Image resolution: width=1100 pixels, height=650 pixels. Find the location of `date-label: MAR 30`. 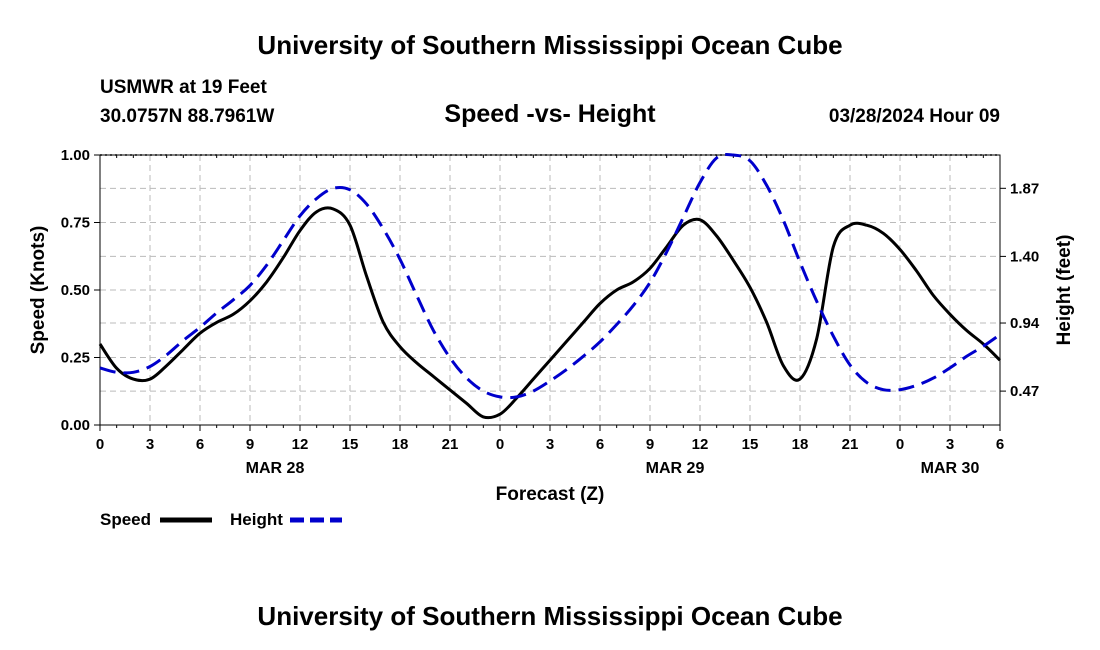

date-label: MAR 30 is located at coordinates (950, 468).